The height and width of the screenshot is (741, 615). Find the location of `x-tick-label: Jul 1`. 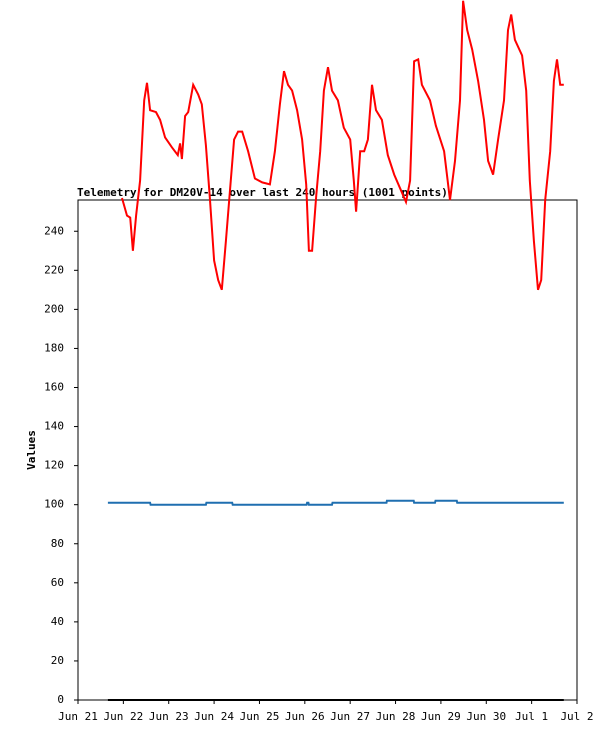

x-tick-label: Jul 1 is located at coordinates (531, 716).